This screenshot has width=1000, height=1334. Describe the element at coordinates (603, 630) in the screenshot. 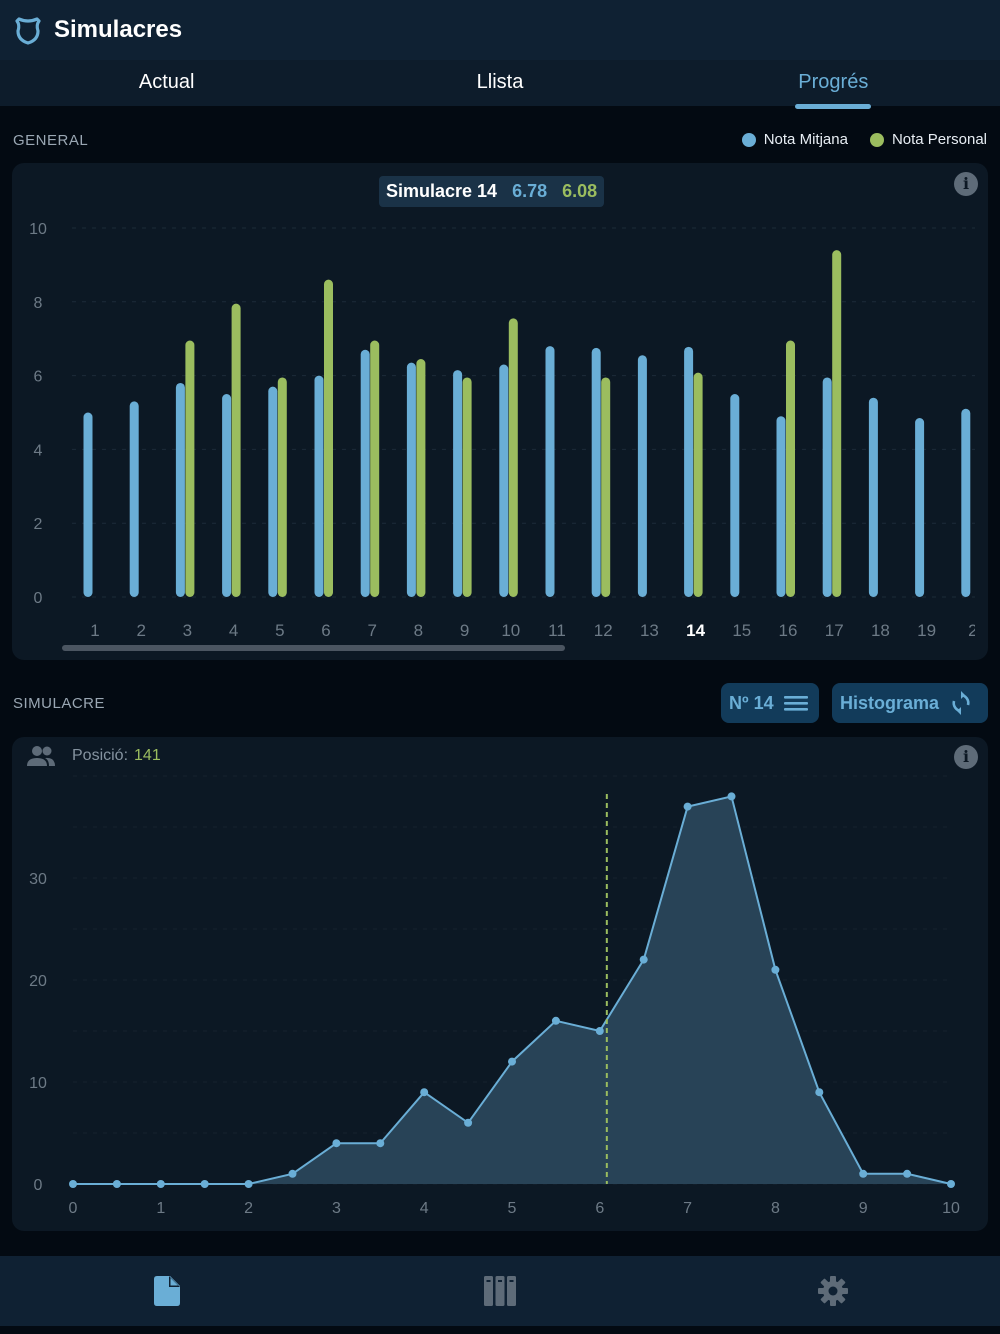

I see `x-tick-label: 12` at that location.